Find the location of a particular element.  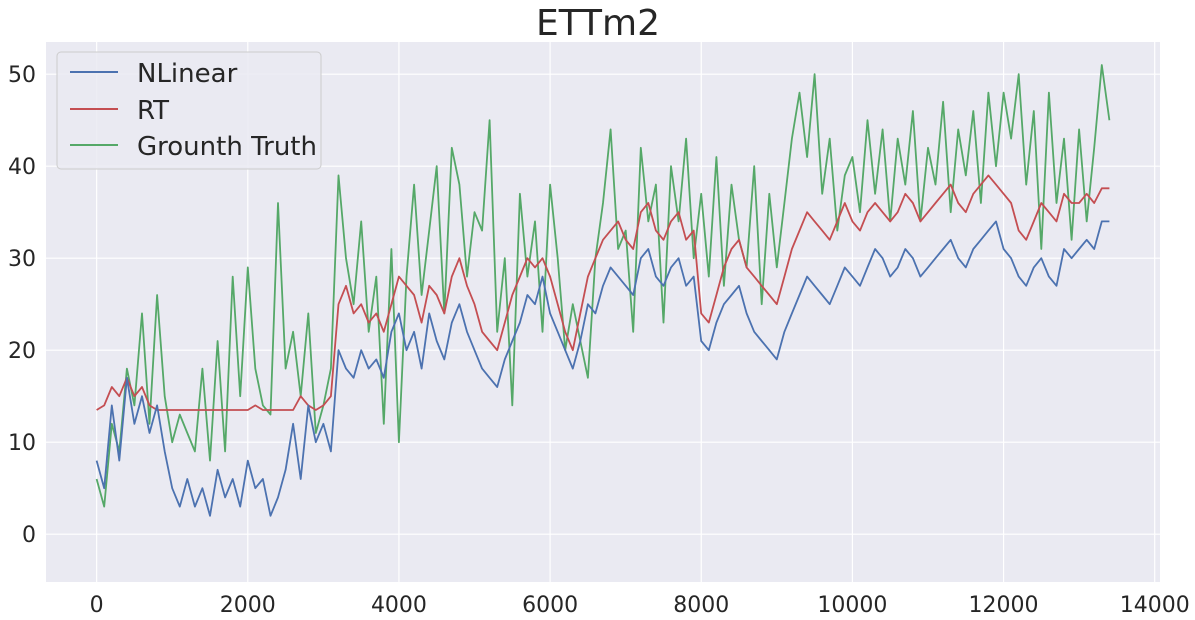

legend-label-ground-truth: Grounth Truth is located at coordinates (227, 147).